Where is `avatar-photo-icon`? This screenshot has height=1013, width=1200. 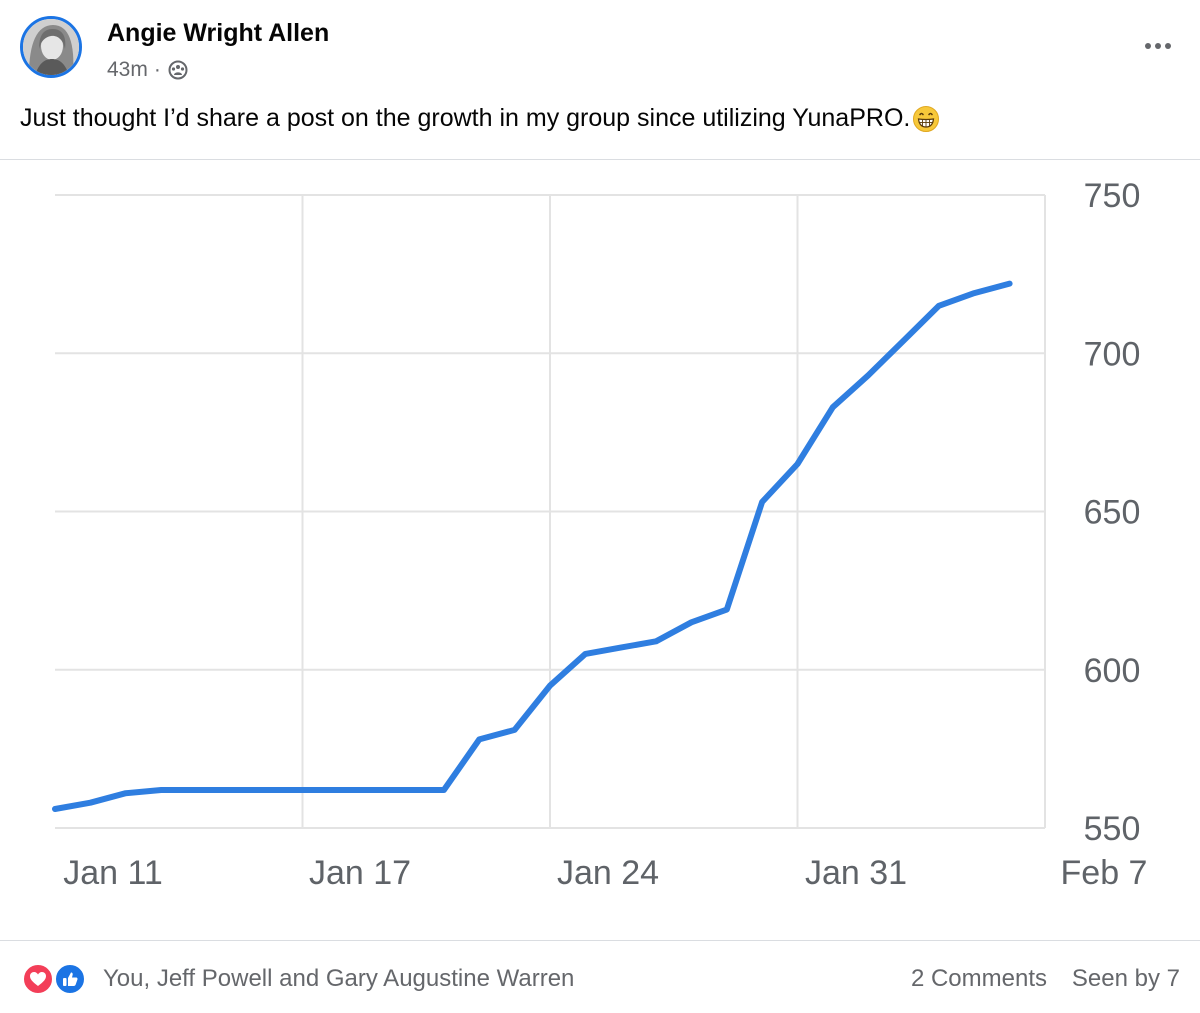
avatar-photo-icon is located at coordinates (51, 47).